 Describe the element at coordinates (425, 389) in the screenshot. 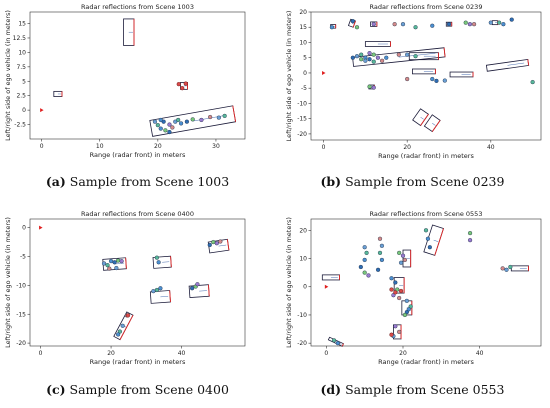

I see `caption-d-text: Sample from Scene 0553` at that location.